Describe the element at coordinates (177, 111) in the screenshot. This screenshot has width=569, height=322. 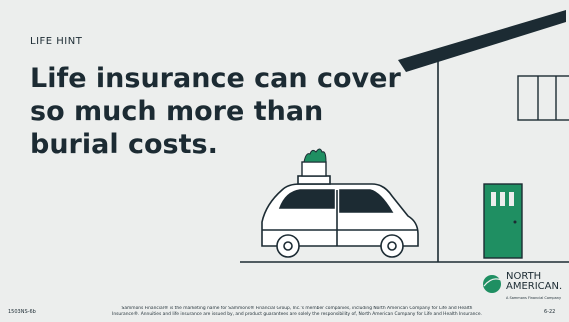
I see `headline-line: so much more than` at that location.